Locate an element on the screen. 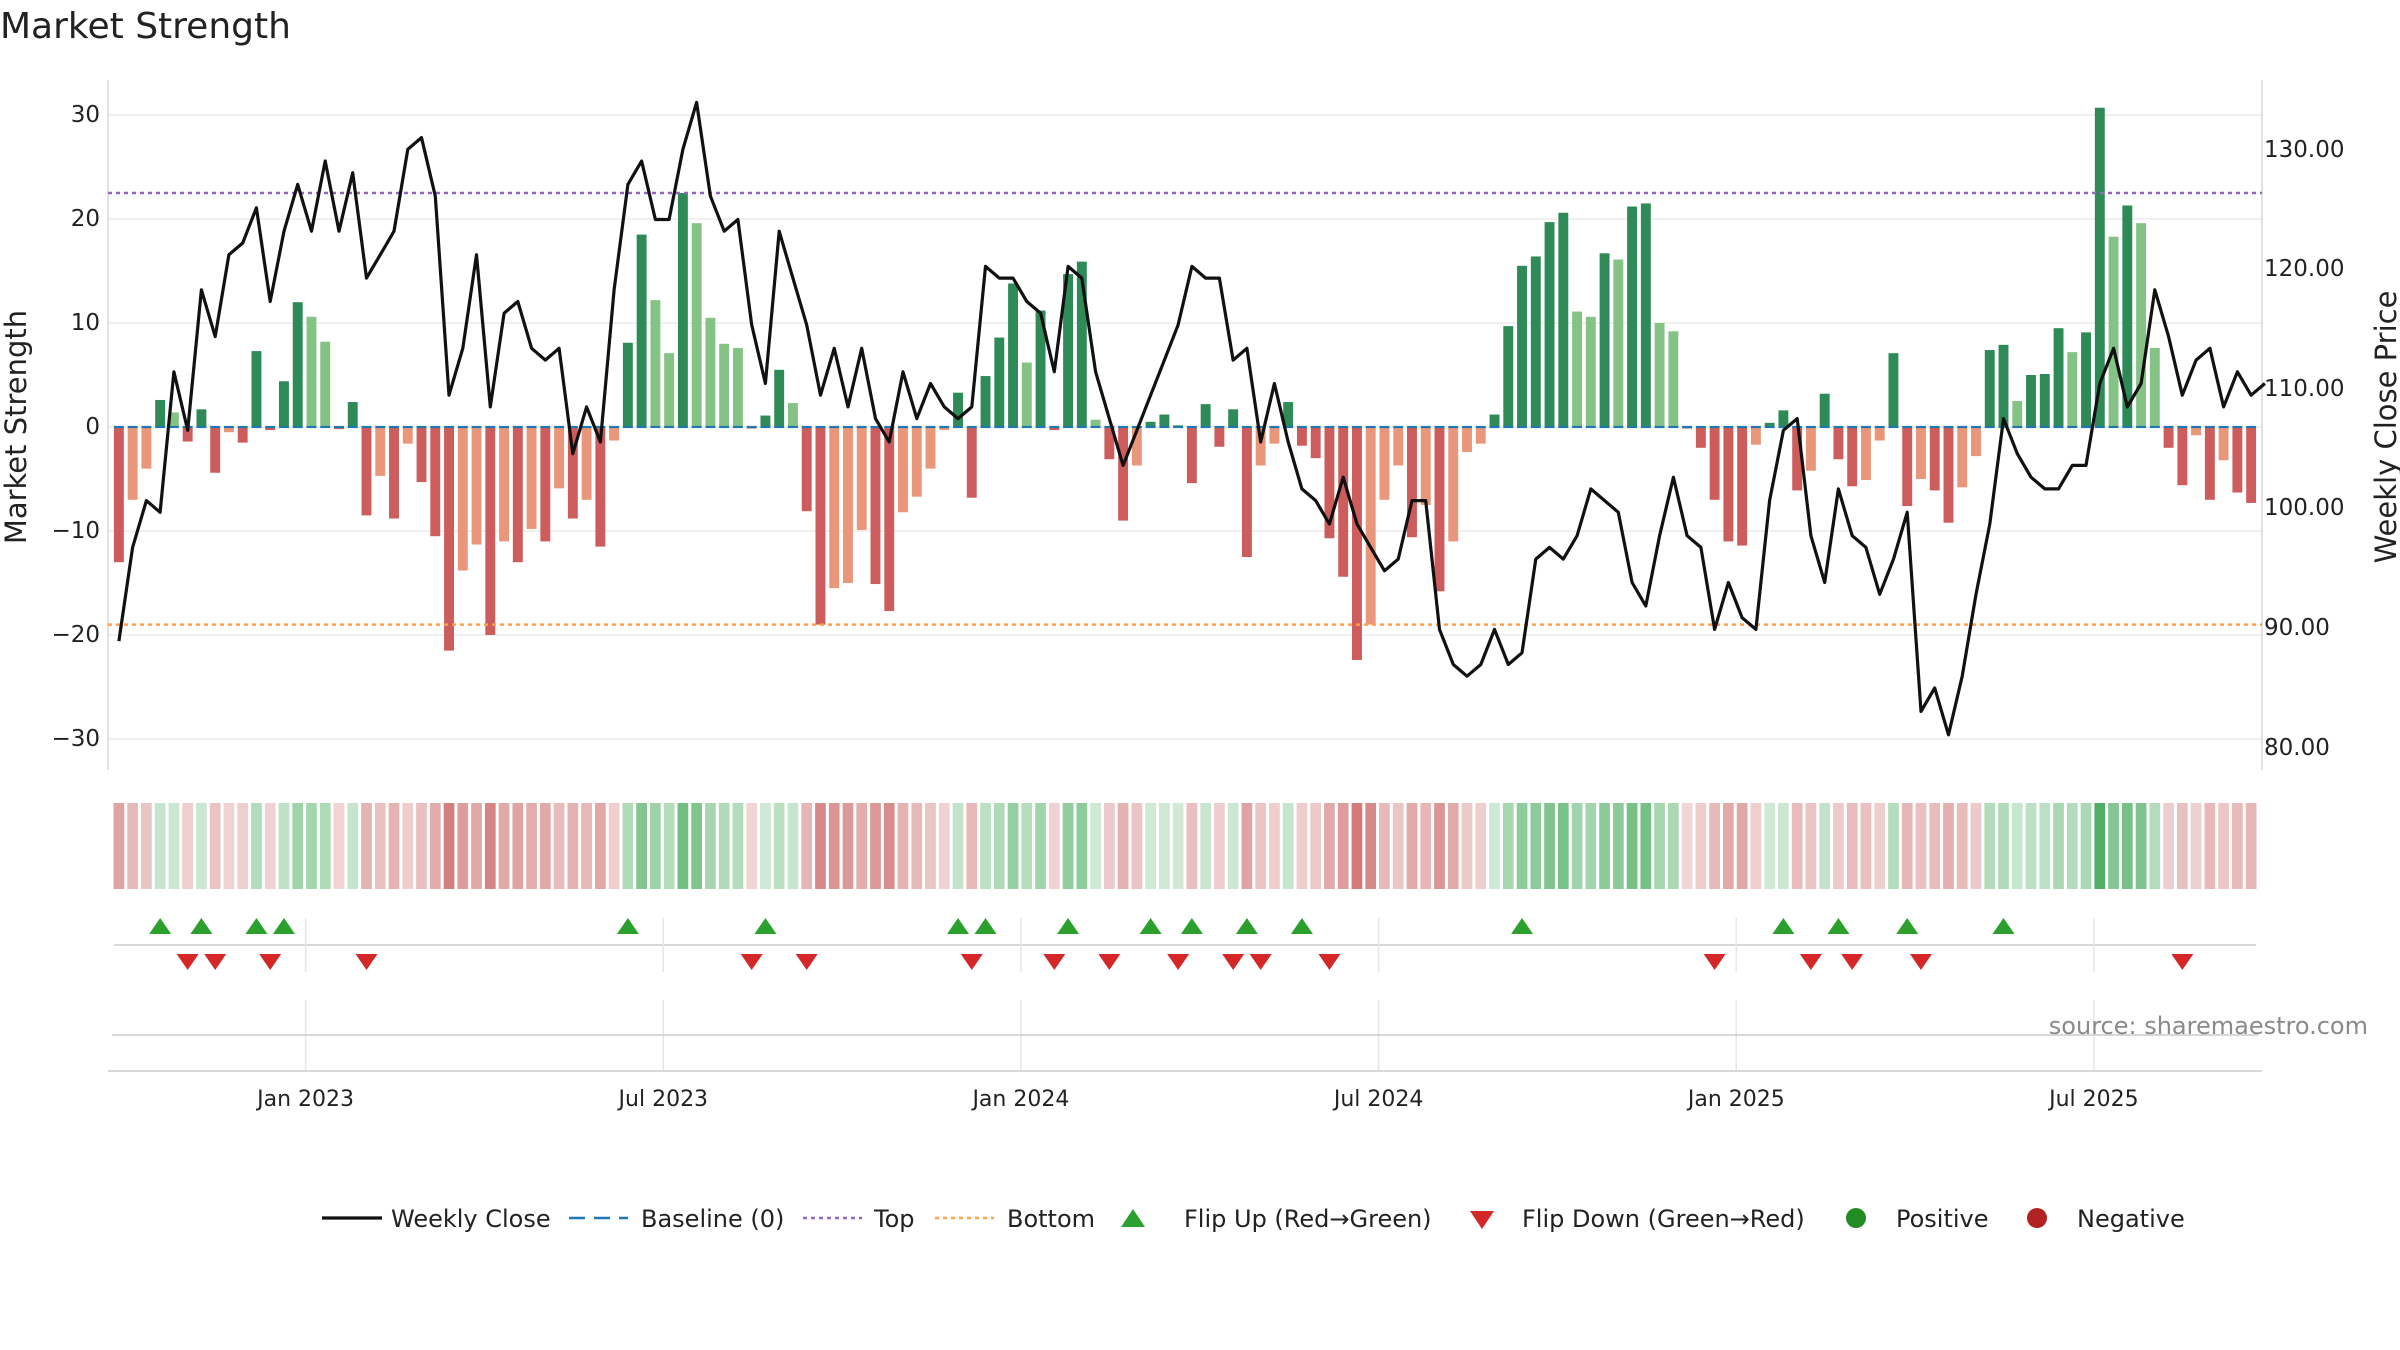 This screenshot has width=2400, height=1350. legend-positive-dot is located at coordinates (1856, 1218).